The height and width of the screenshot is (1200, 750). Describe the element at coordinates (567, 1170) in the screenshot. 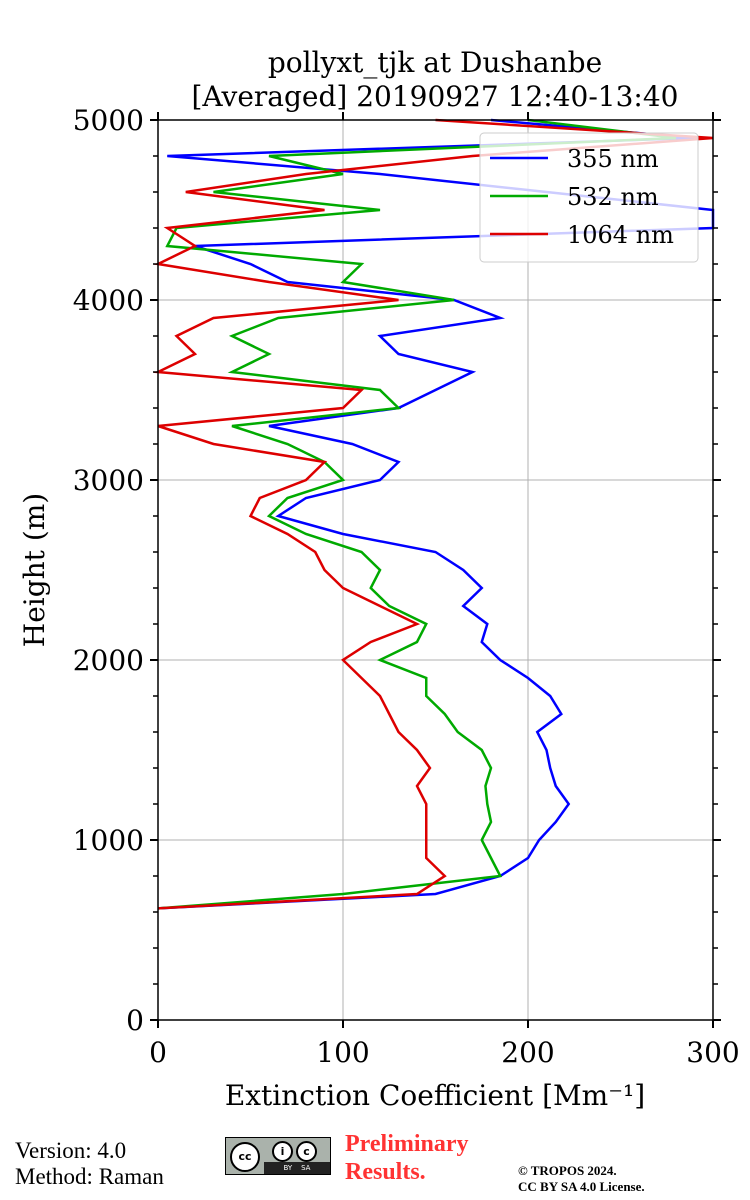

I see `copyright-line1: © TROPOS 2024.` at that location.